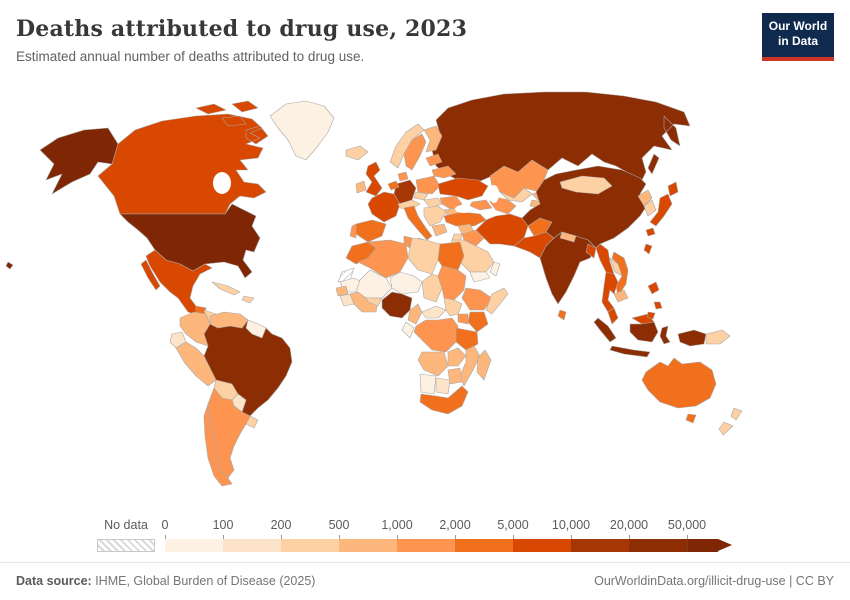  I want to click on country-south-sudan, so click(453, 307).